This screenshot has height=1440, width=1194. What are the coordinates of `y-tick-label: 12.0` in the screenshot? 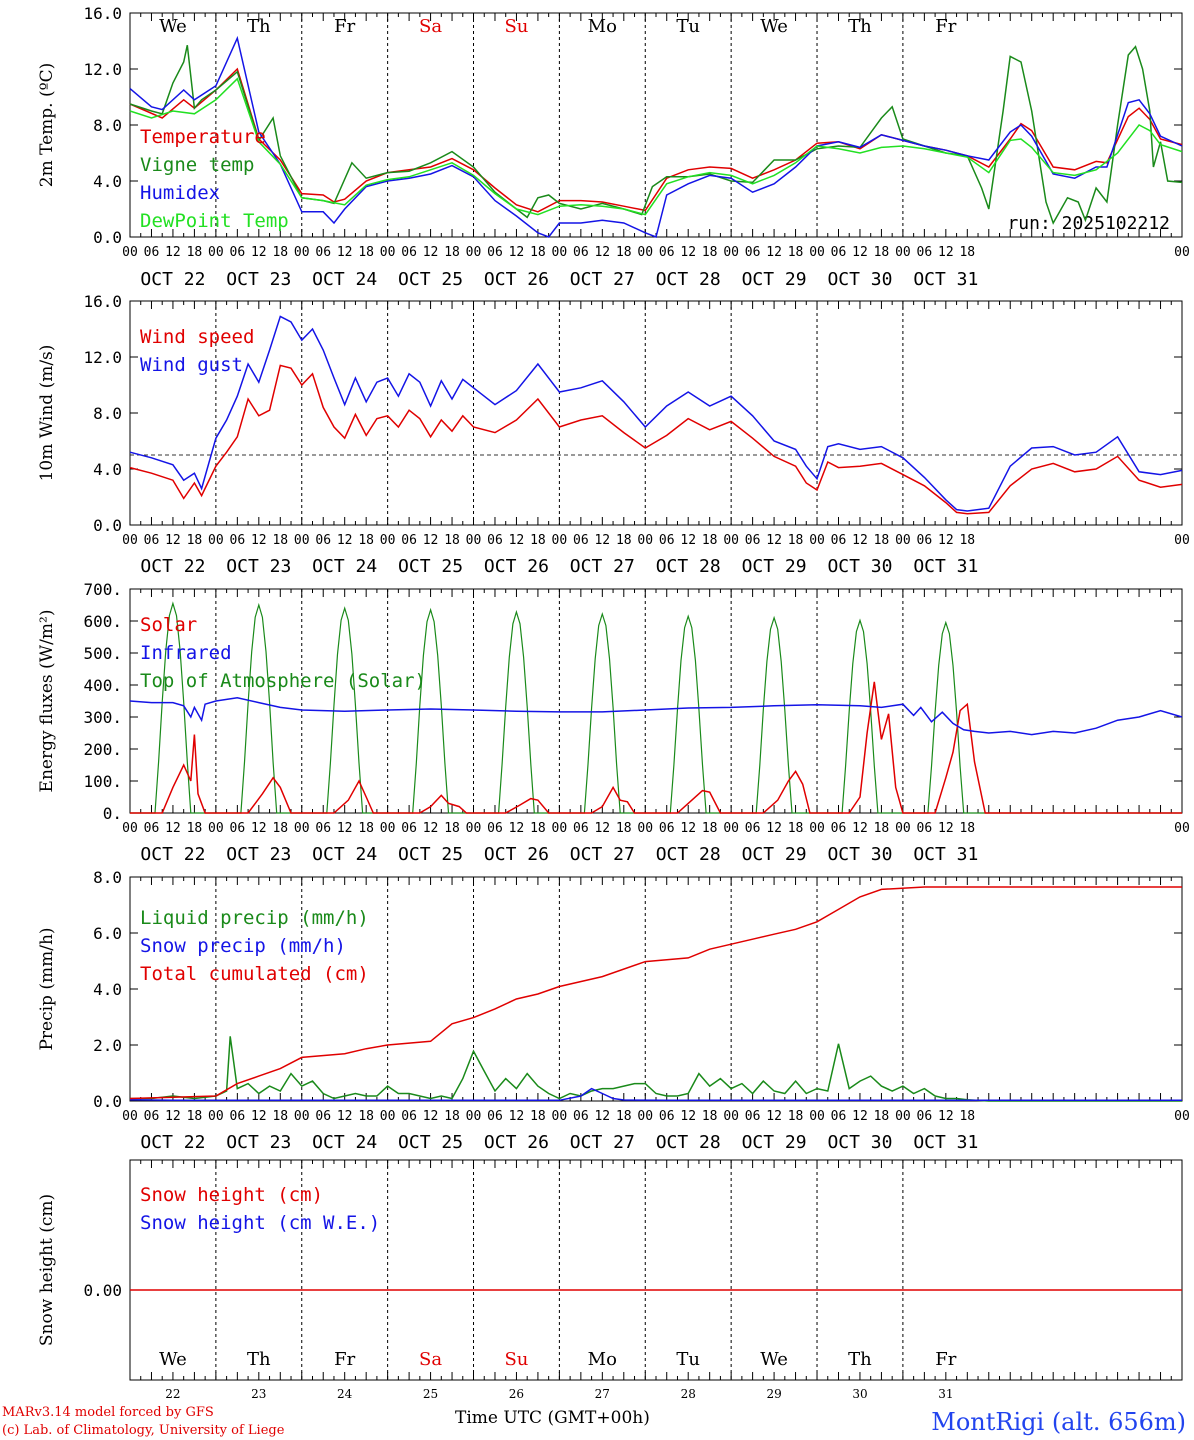 It's located at (102, 69).